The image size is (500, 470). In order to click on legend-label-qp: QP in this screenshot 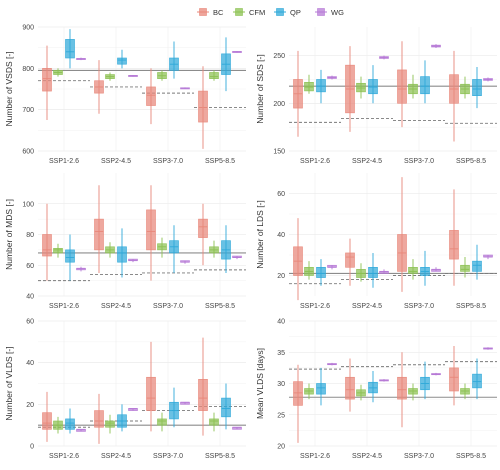, I will do `click(295, 12)`.